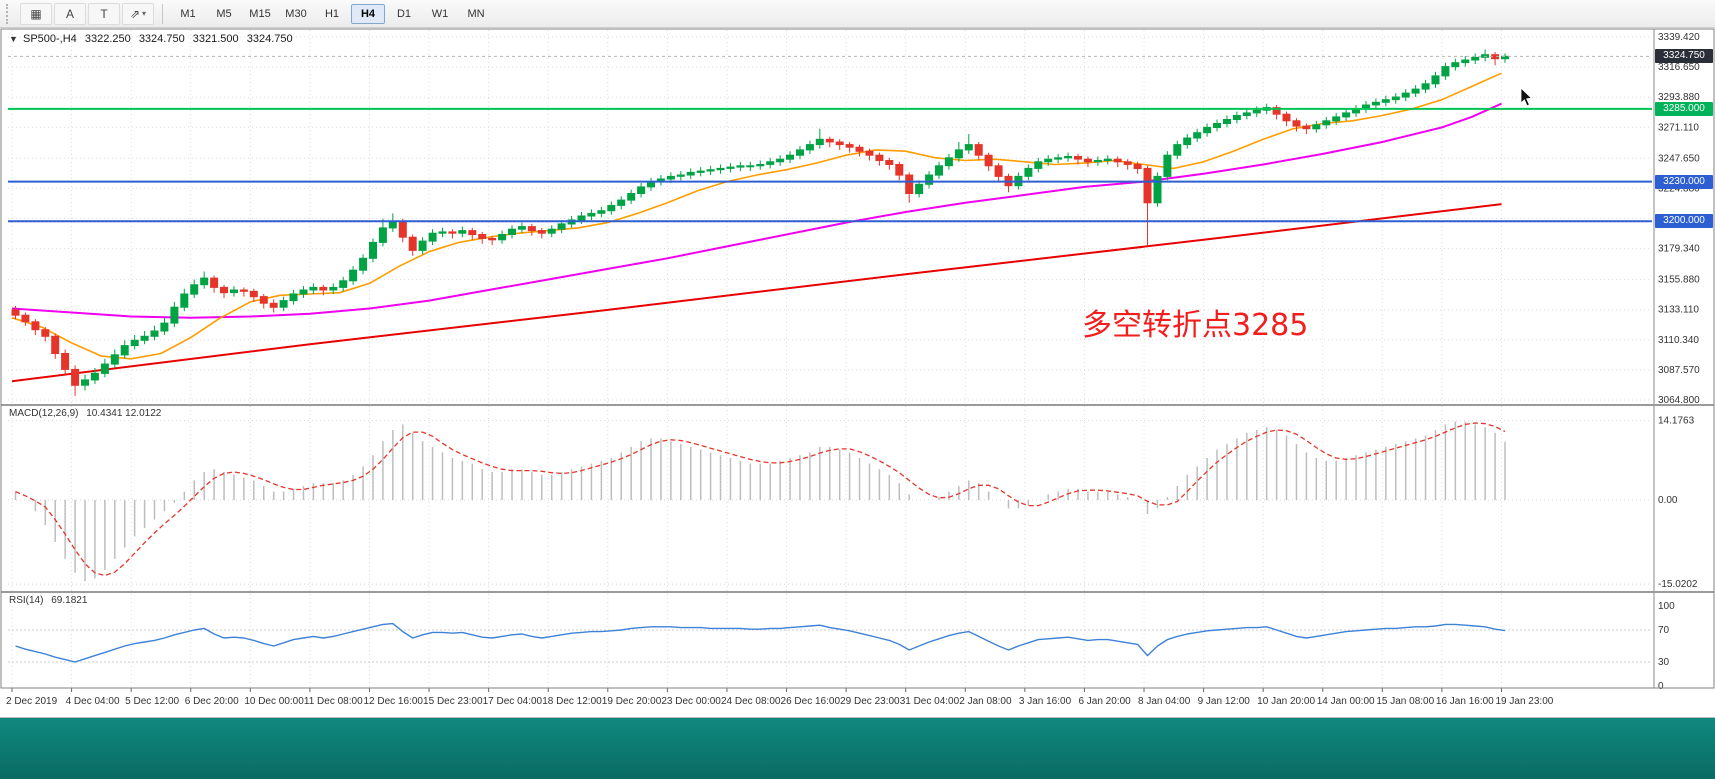 The width and height of the screenshot is (1715, 779). I want to click on price-axis-label: 3110.340, so click(1678, 340).